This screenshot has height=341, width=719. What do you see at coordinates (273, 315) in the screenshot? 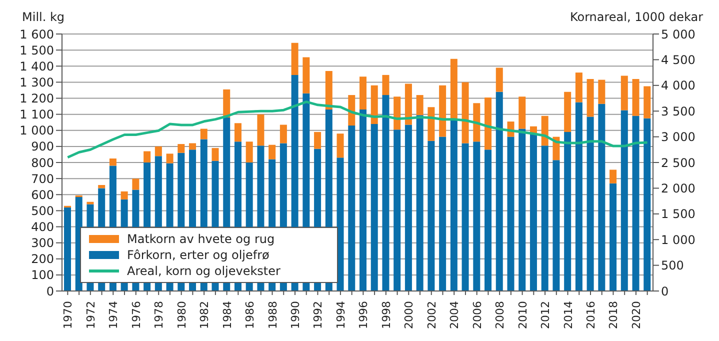
I see `x-tick-label: 1988` at bounding box center [273, 315].